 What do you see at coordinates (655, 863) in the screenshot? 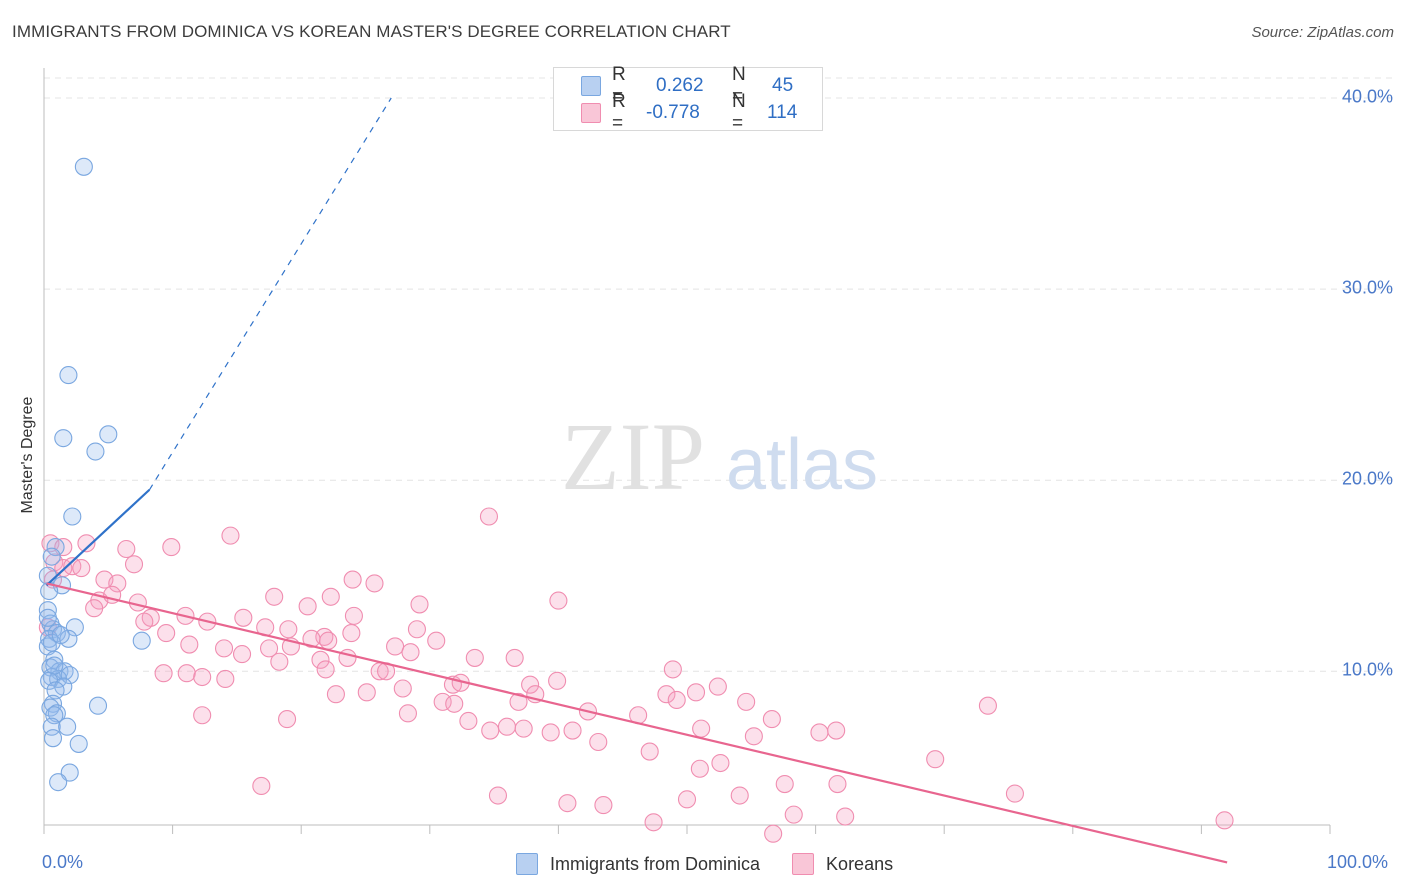
I see `legend-label-dominica: Immigrants from Dominica` at bounding box center [655, 863].